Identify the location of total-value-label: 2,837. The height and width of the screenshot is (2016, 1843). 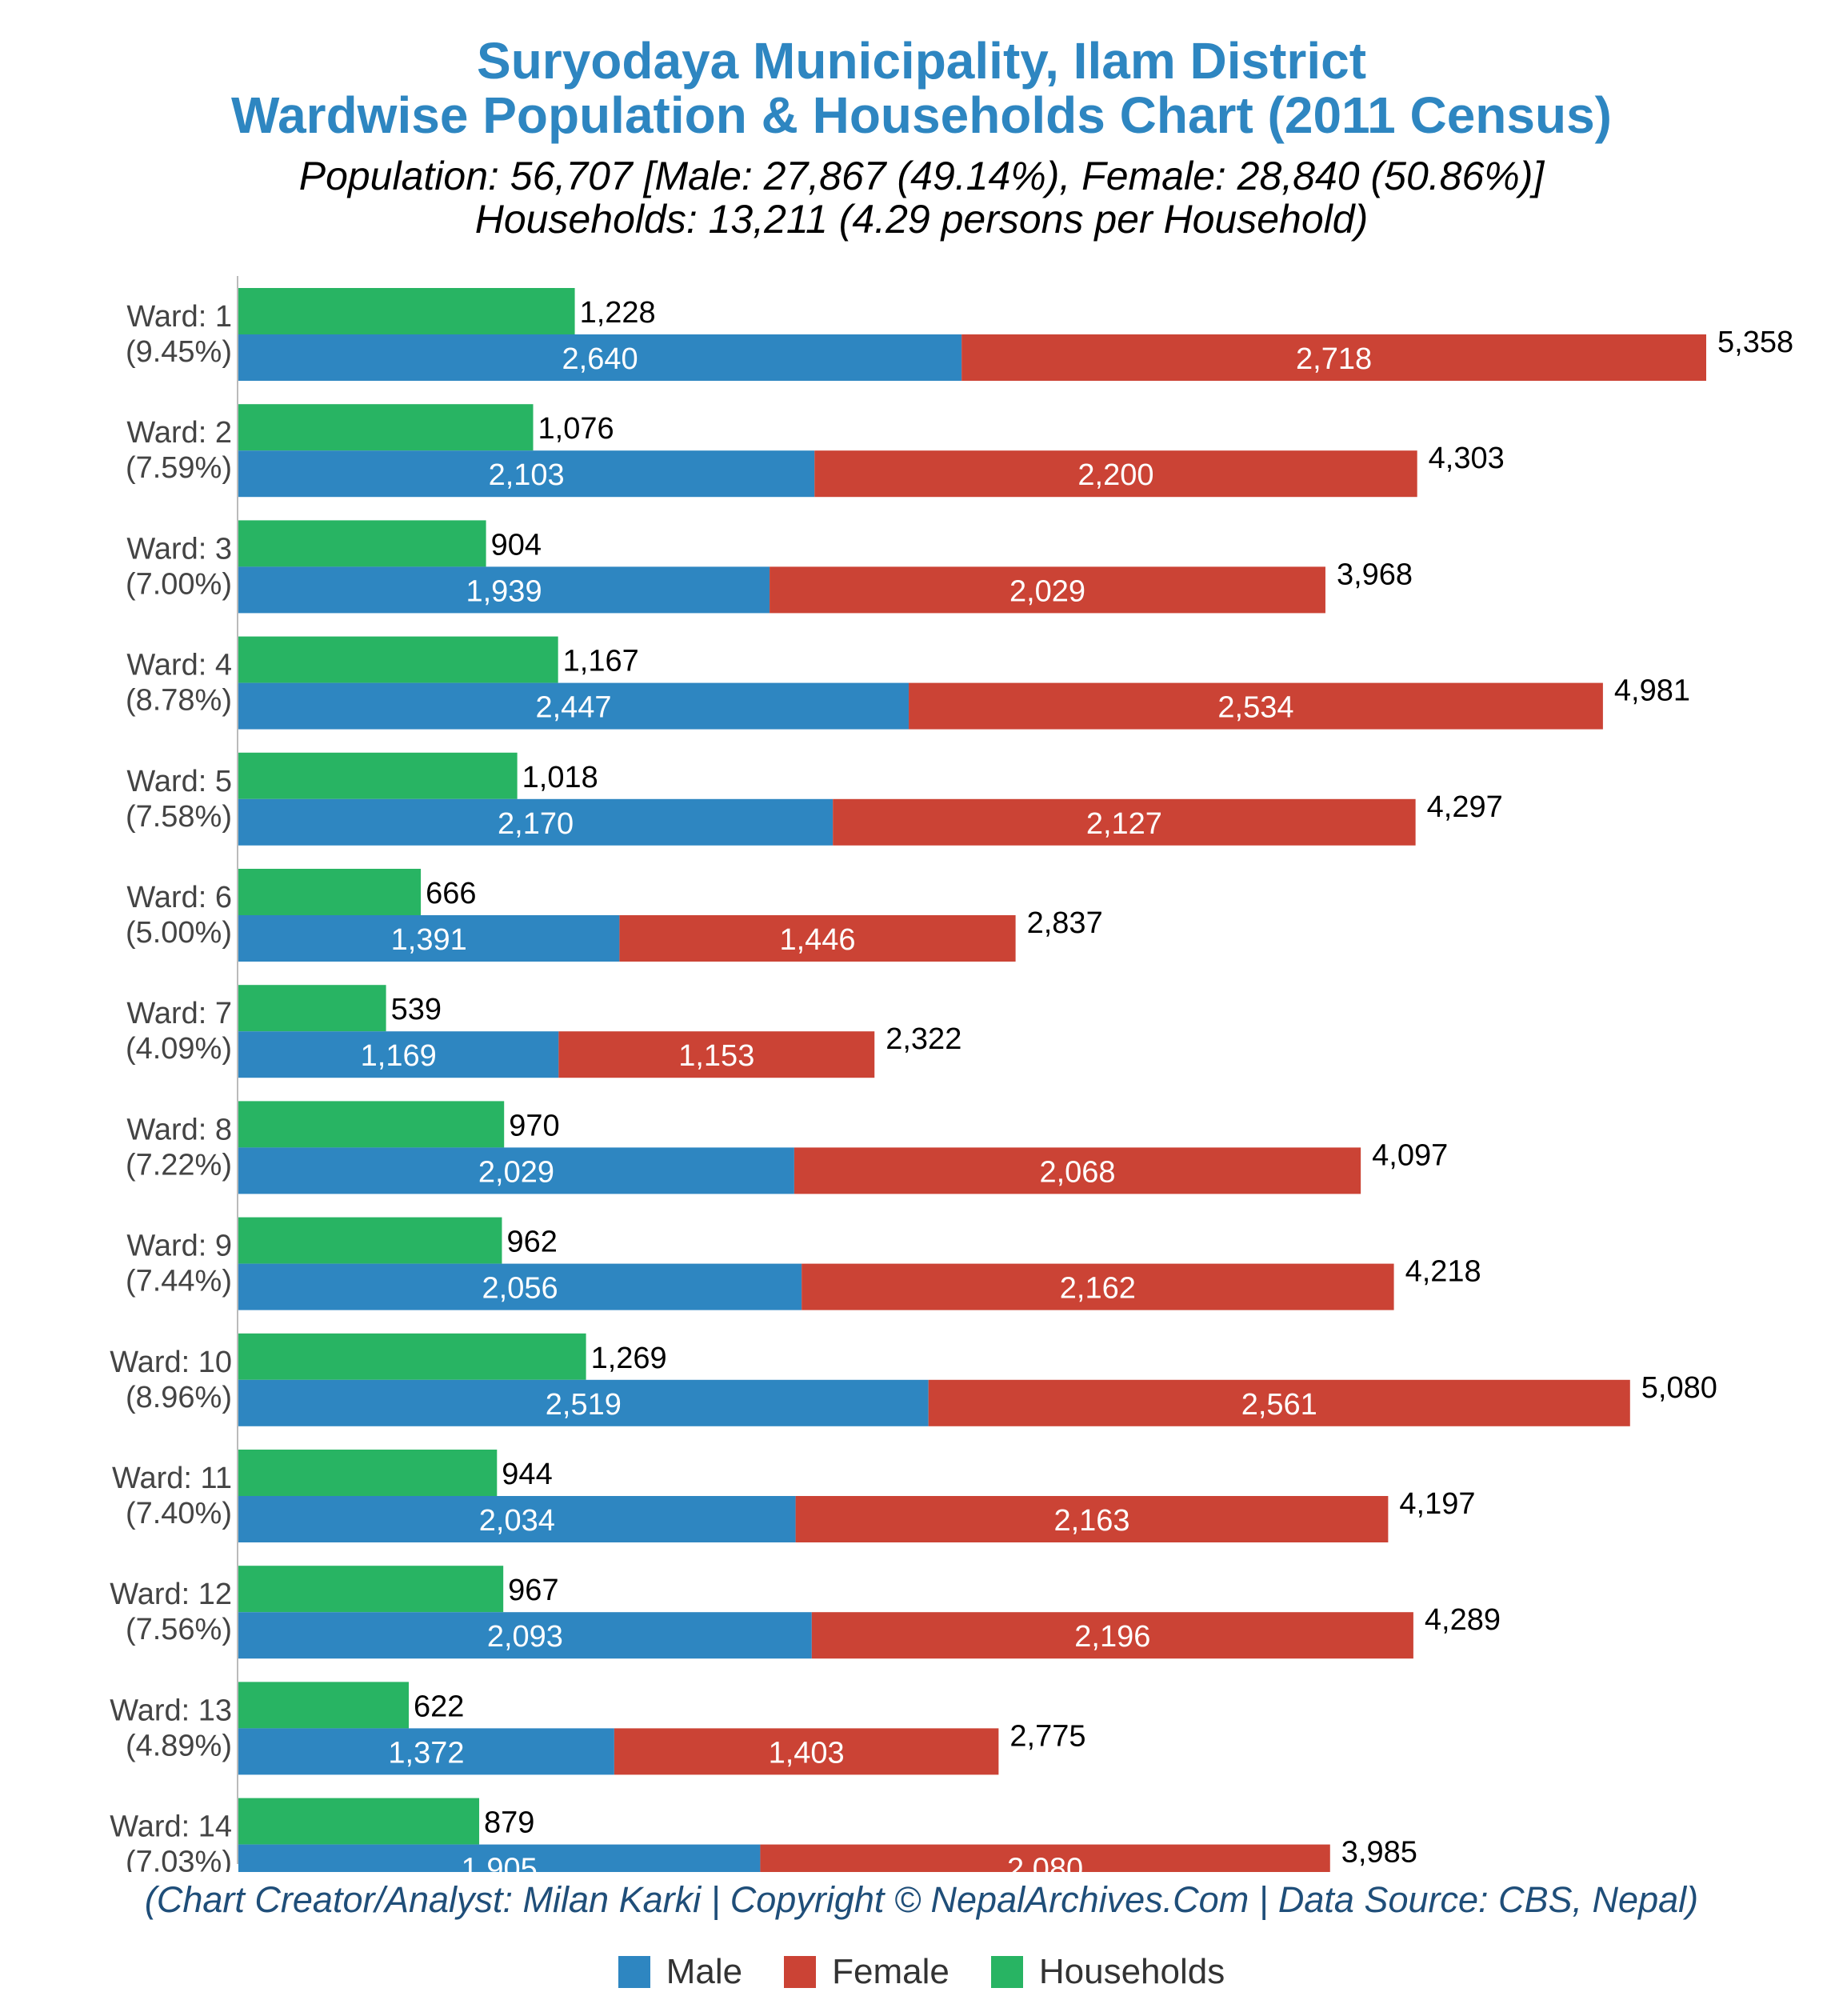
(1065, 923).